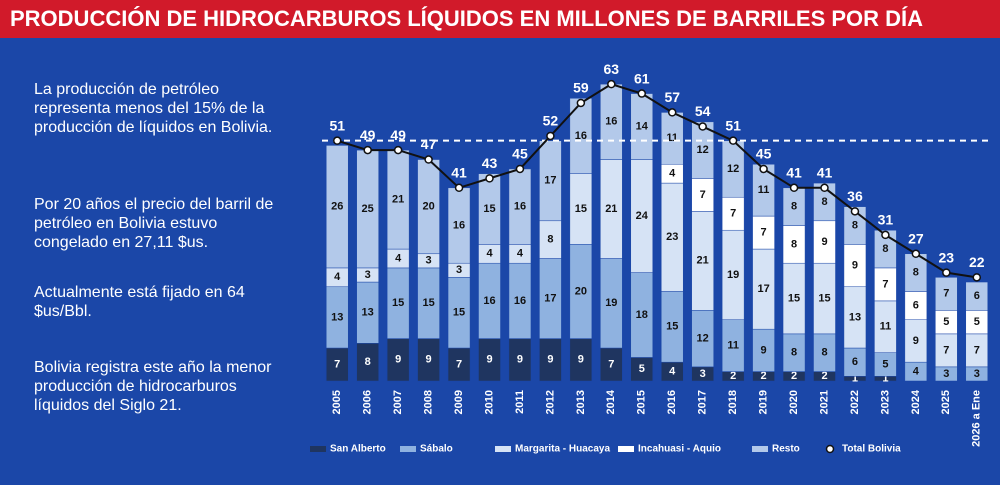 This screenshot has height=485, width=1000. Describe the element at coordinates (611, 303) in the screenshot. I see `value-label: 19` at that location.